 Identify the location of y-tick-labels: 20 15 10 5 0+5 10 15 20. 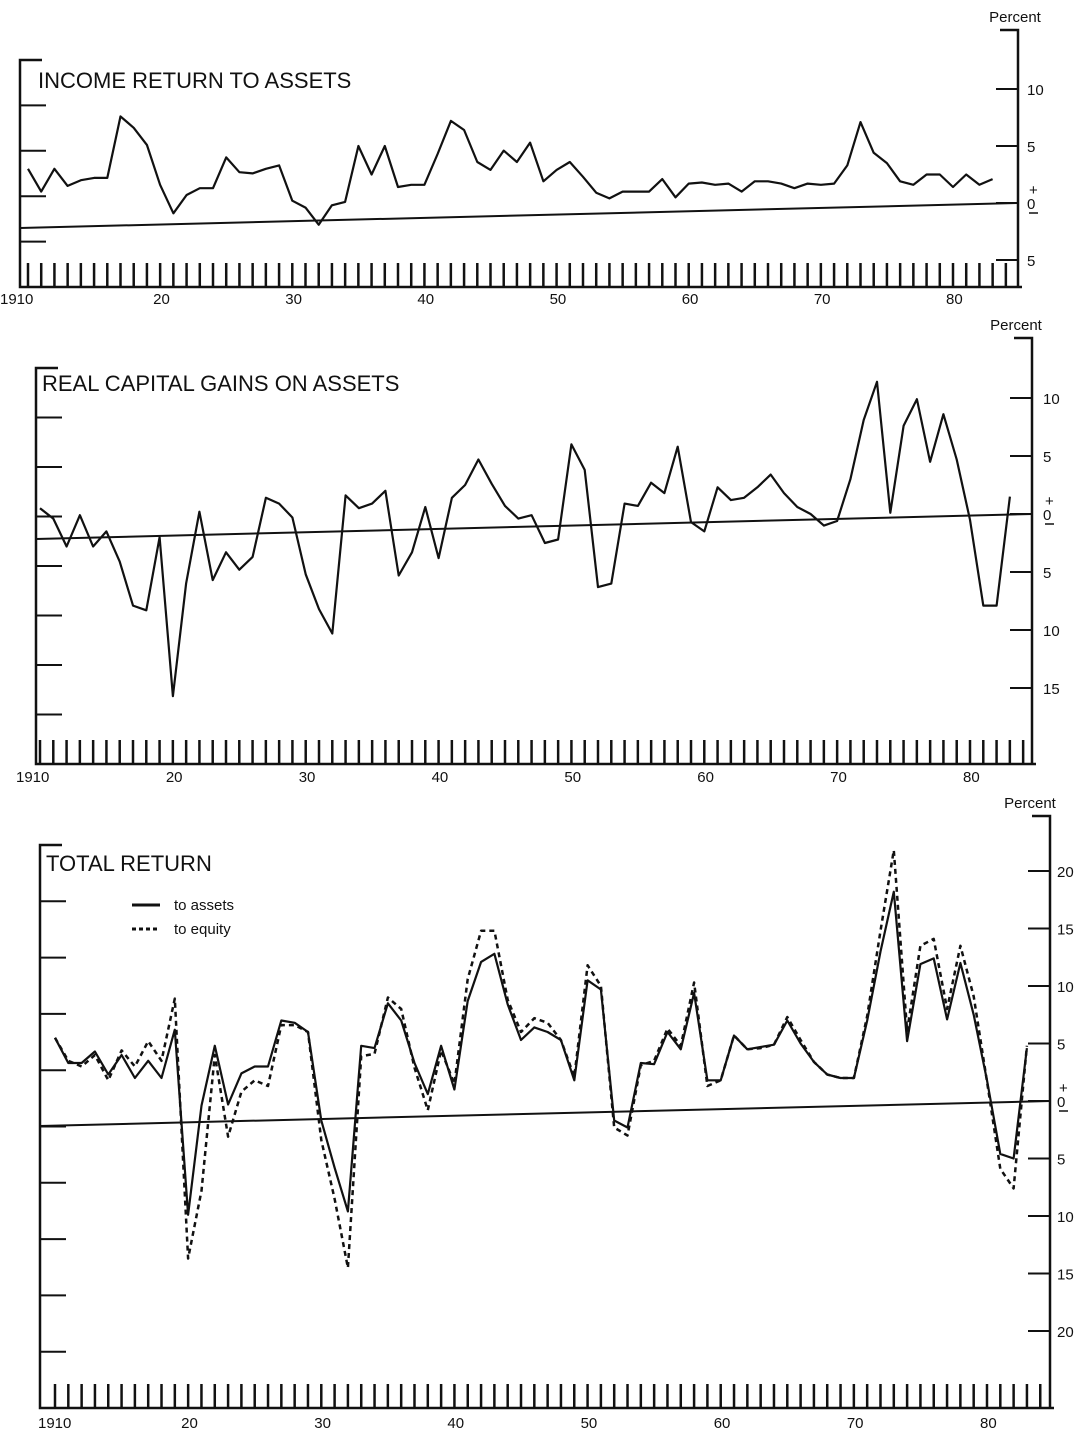
(1065, 1102).